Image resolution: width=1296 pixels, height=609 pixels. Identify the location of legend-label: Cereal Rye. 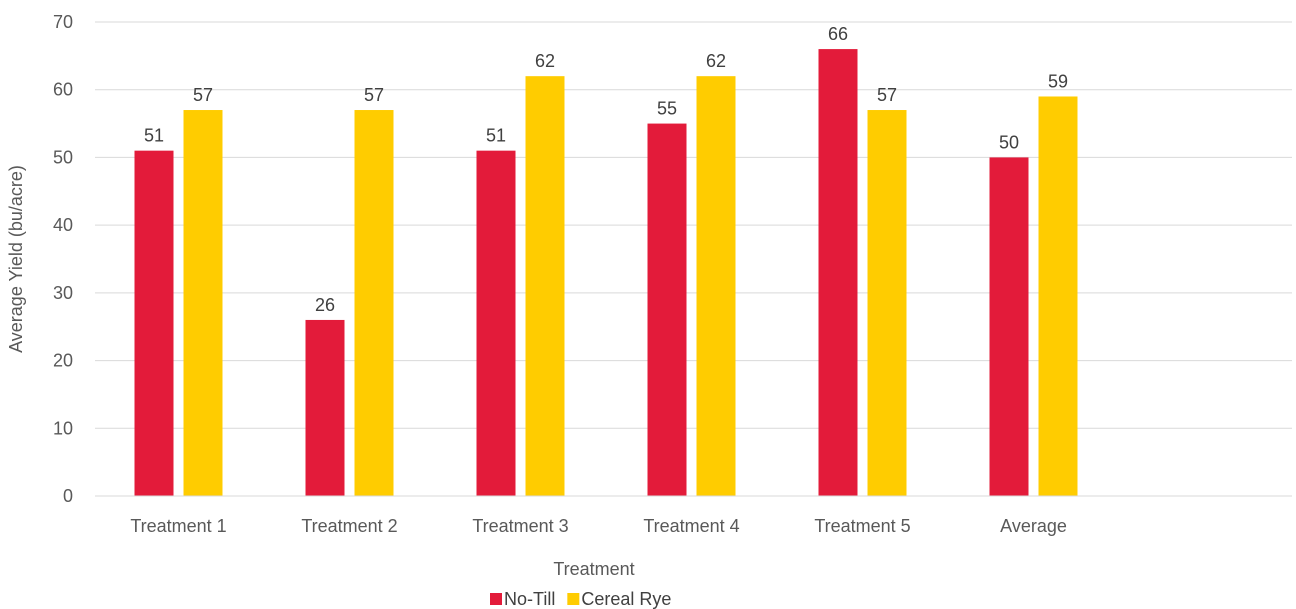
(626, 599).